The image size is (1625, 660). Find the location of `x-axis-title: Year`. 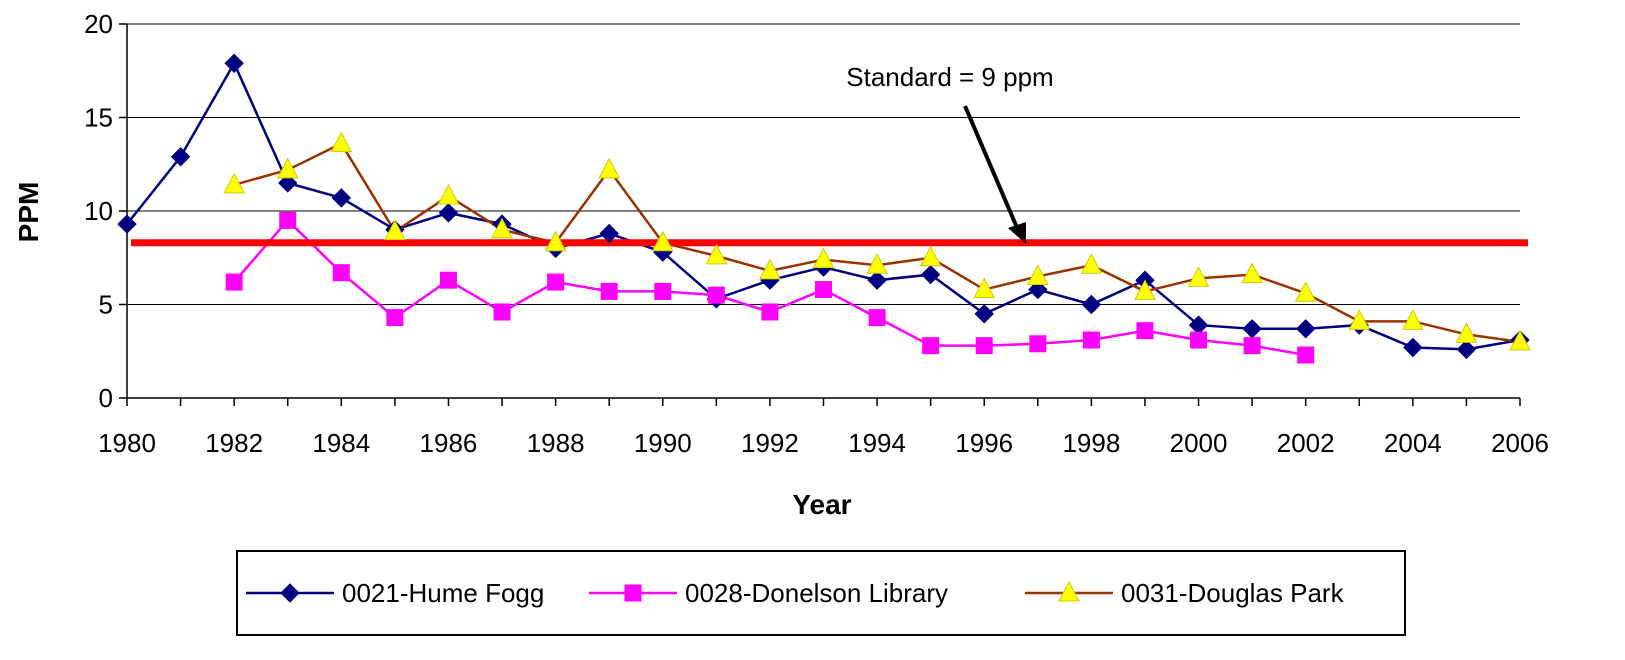

x-axis-title: Year is located at coordinates (821, 504).